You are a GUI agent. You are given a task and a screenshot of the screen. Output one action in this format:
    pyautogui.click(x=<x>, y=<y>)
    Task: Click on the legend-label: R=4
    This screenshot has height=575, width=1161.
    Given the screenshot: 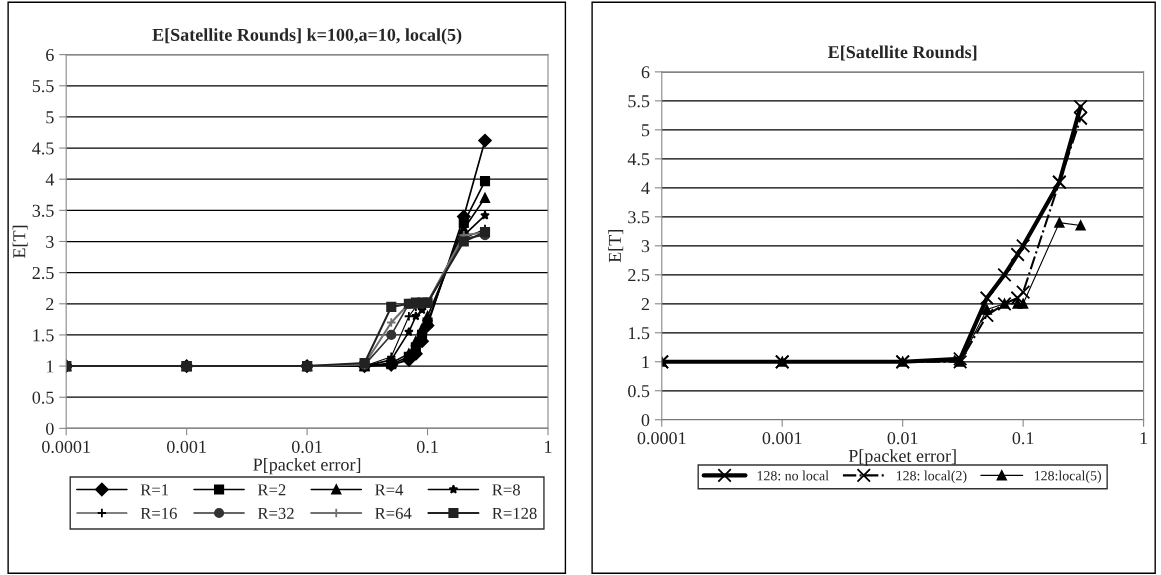 What is the action you would take?
    pyautogui.click(x=389, y=490)
    